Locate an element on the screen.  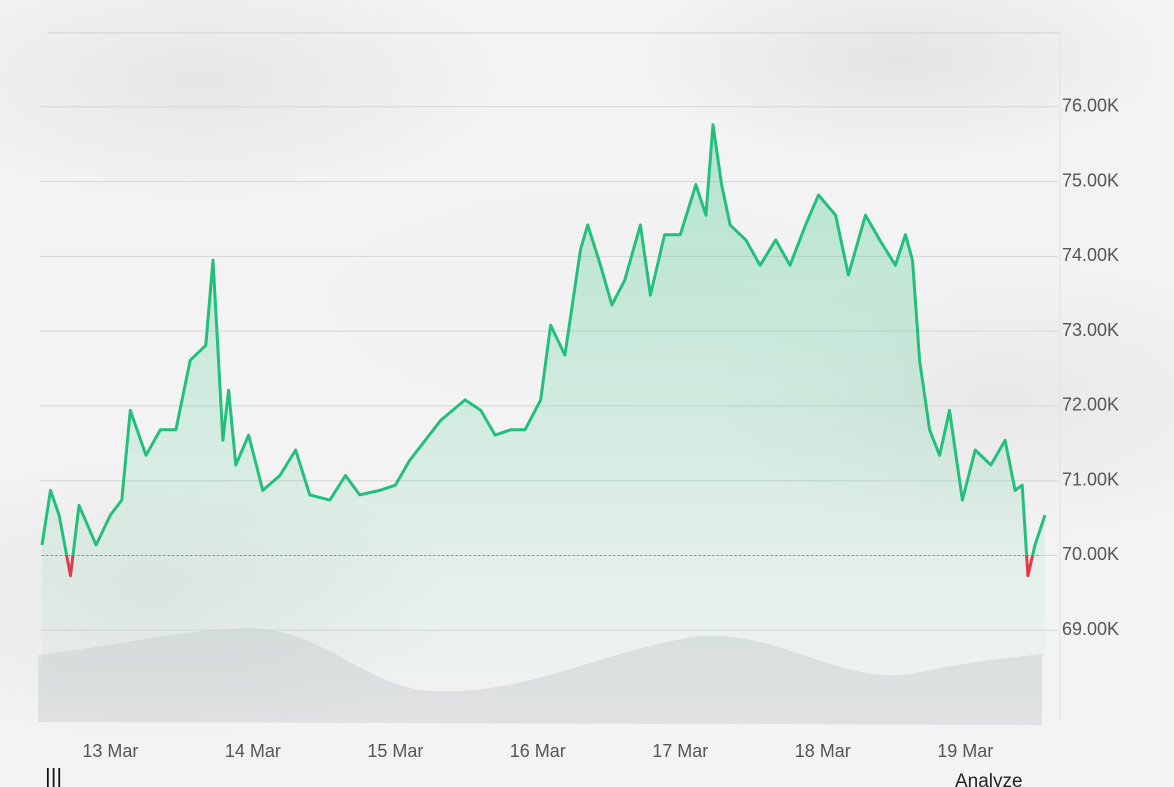
y-tick-label: 73.00K is located at coordinates (1090, 330).